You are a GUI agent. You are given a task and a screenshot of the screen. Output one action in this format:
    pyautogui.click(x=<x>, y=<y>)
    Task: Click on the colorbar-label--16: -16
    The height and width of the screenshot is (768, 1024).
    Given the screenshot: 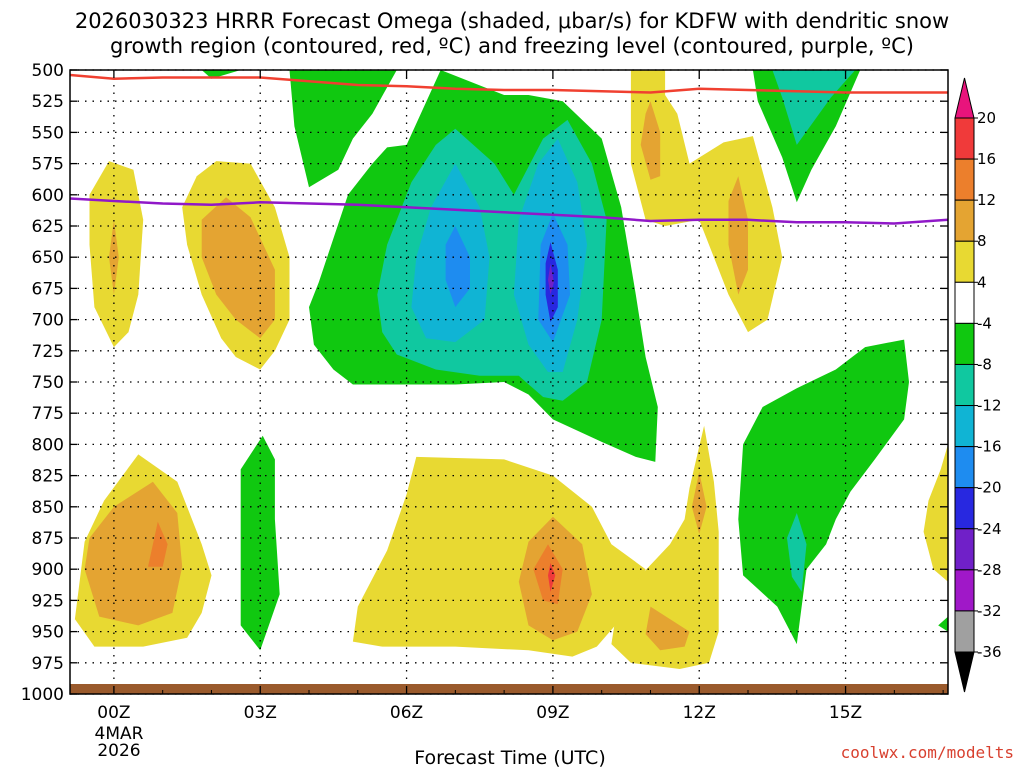 What is the action you would take?
    pyautogui.click(x=989, y=447)
    